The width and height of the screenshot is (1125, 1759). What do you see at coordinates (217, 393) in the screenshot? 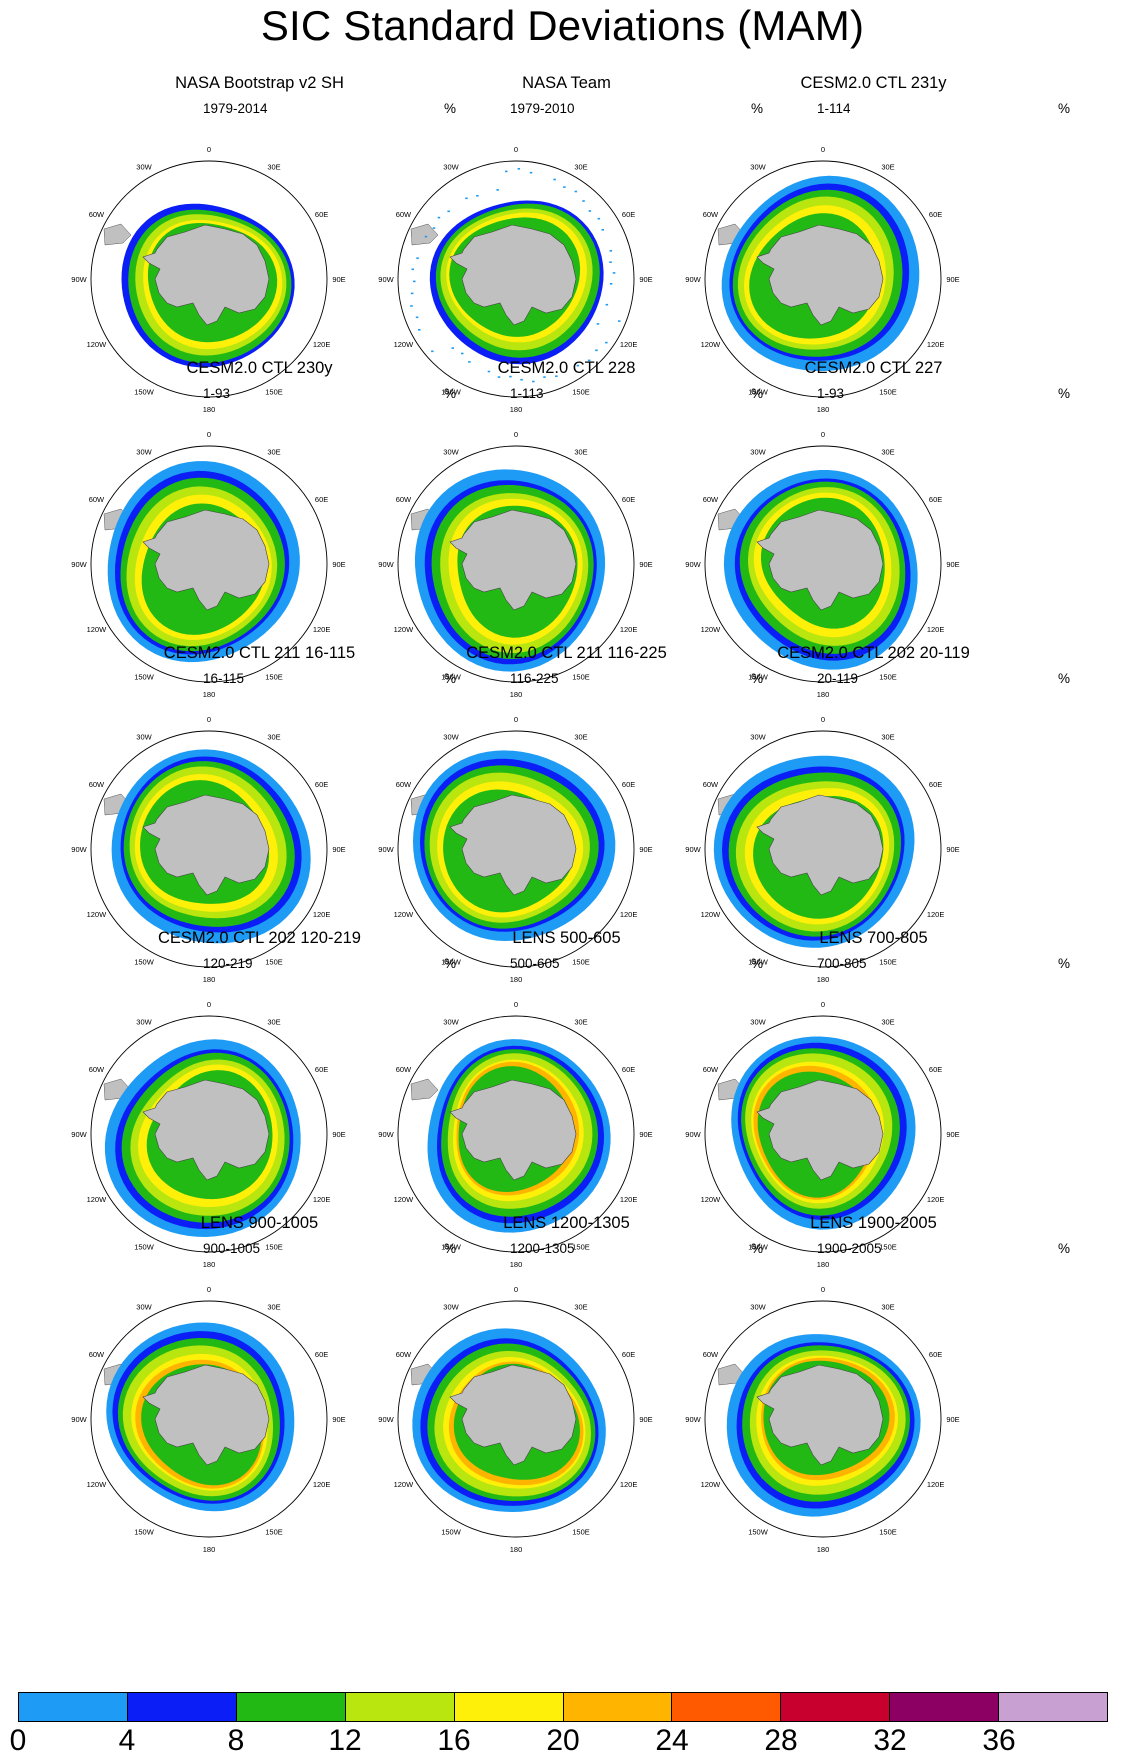
I see `panel-period: 1-93` at bounding box center [217, 393].